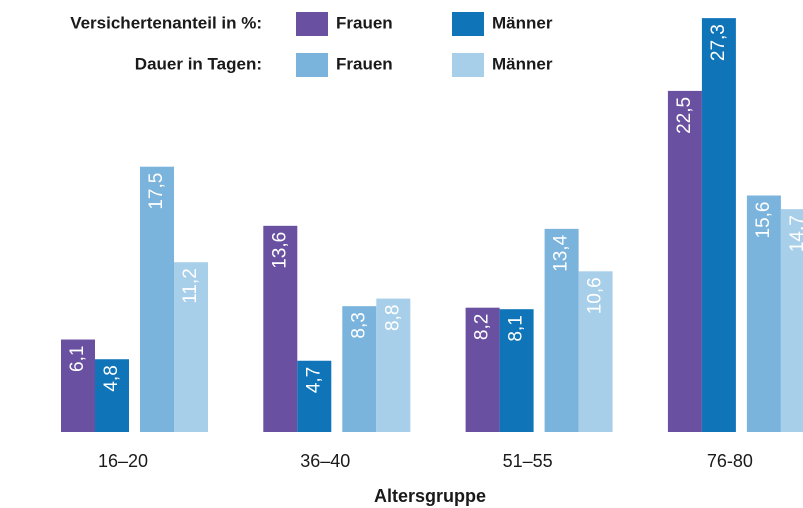 The width and height of the screenshot is (803, 508). Describe the element at coordinates (763, 220) in the screenshot. I see `value-label: 15,6` at that location.